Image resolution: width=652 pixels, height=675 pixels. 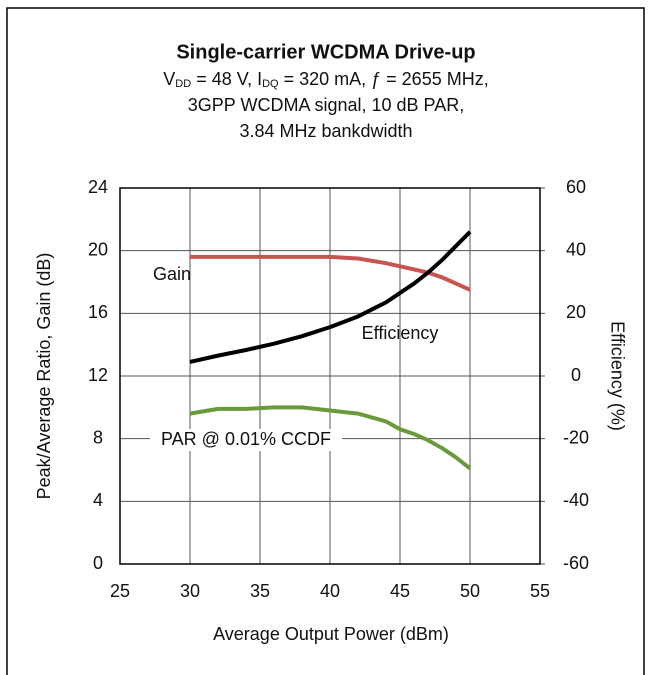 What do you see at coordinates (400, 591) in the screenshot?
I see `x-tick-label: 45` at bounding box center [400, 591].